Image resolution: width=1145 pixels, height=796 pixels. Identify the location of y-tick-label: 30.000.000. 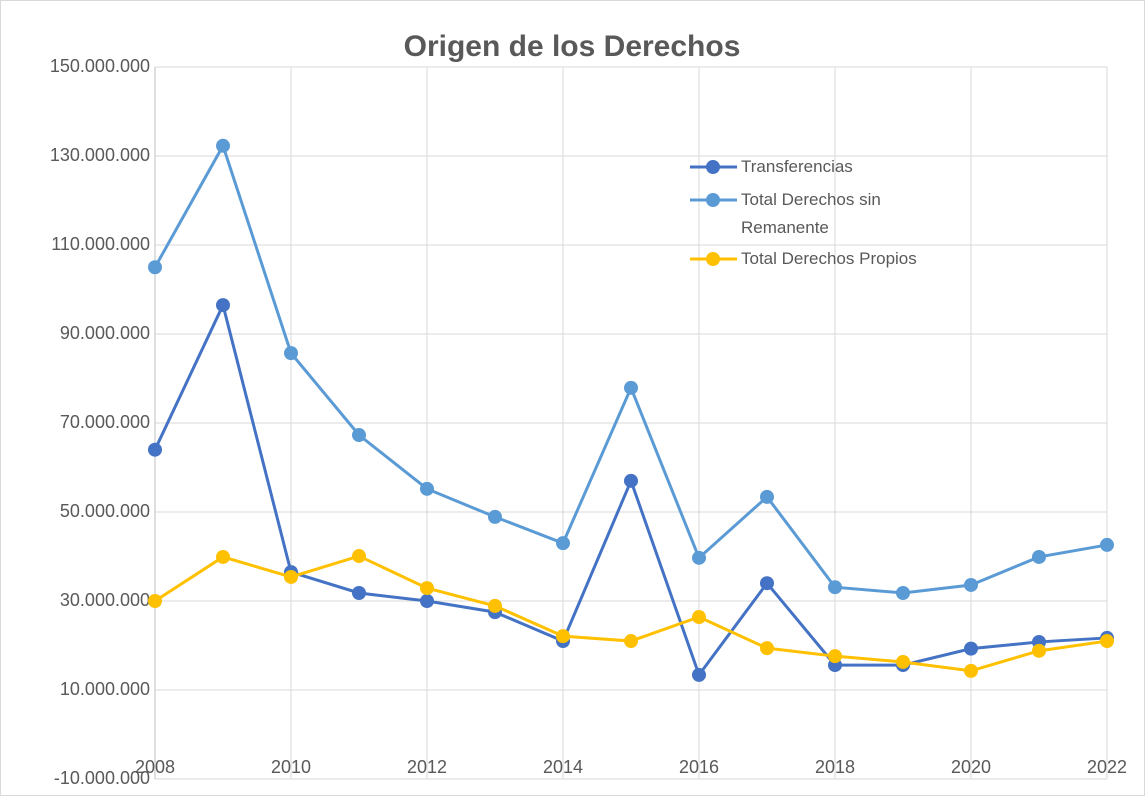
(105, 600).